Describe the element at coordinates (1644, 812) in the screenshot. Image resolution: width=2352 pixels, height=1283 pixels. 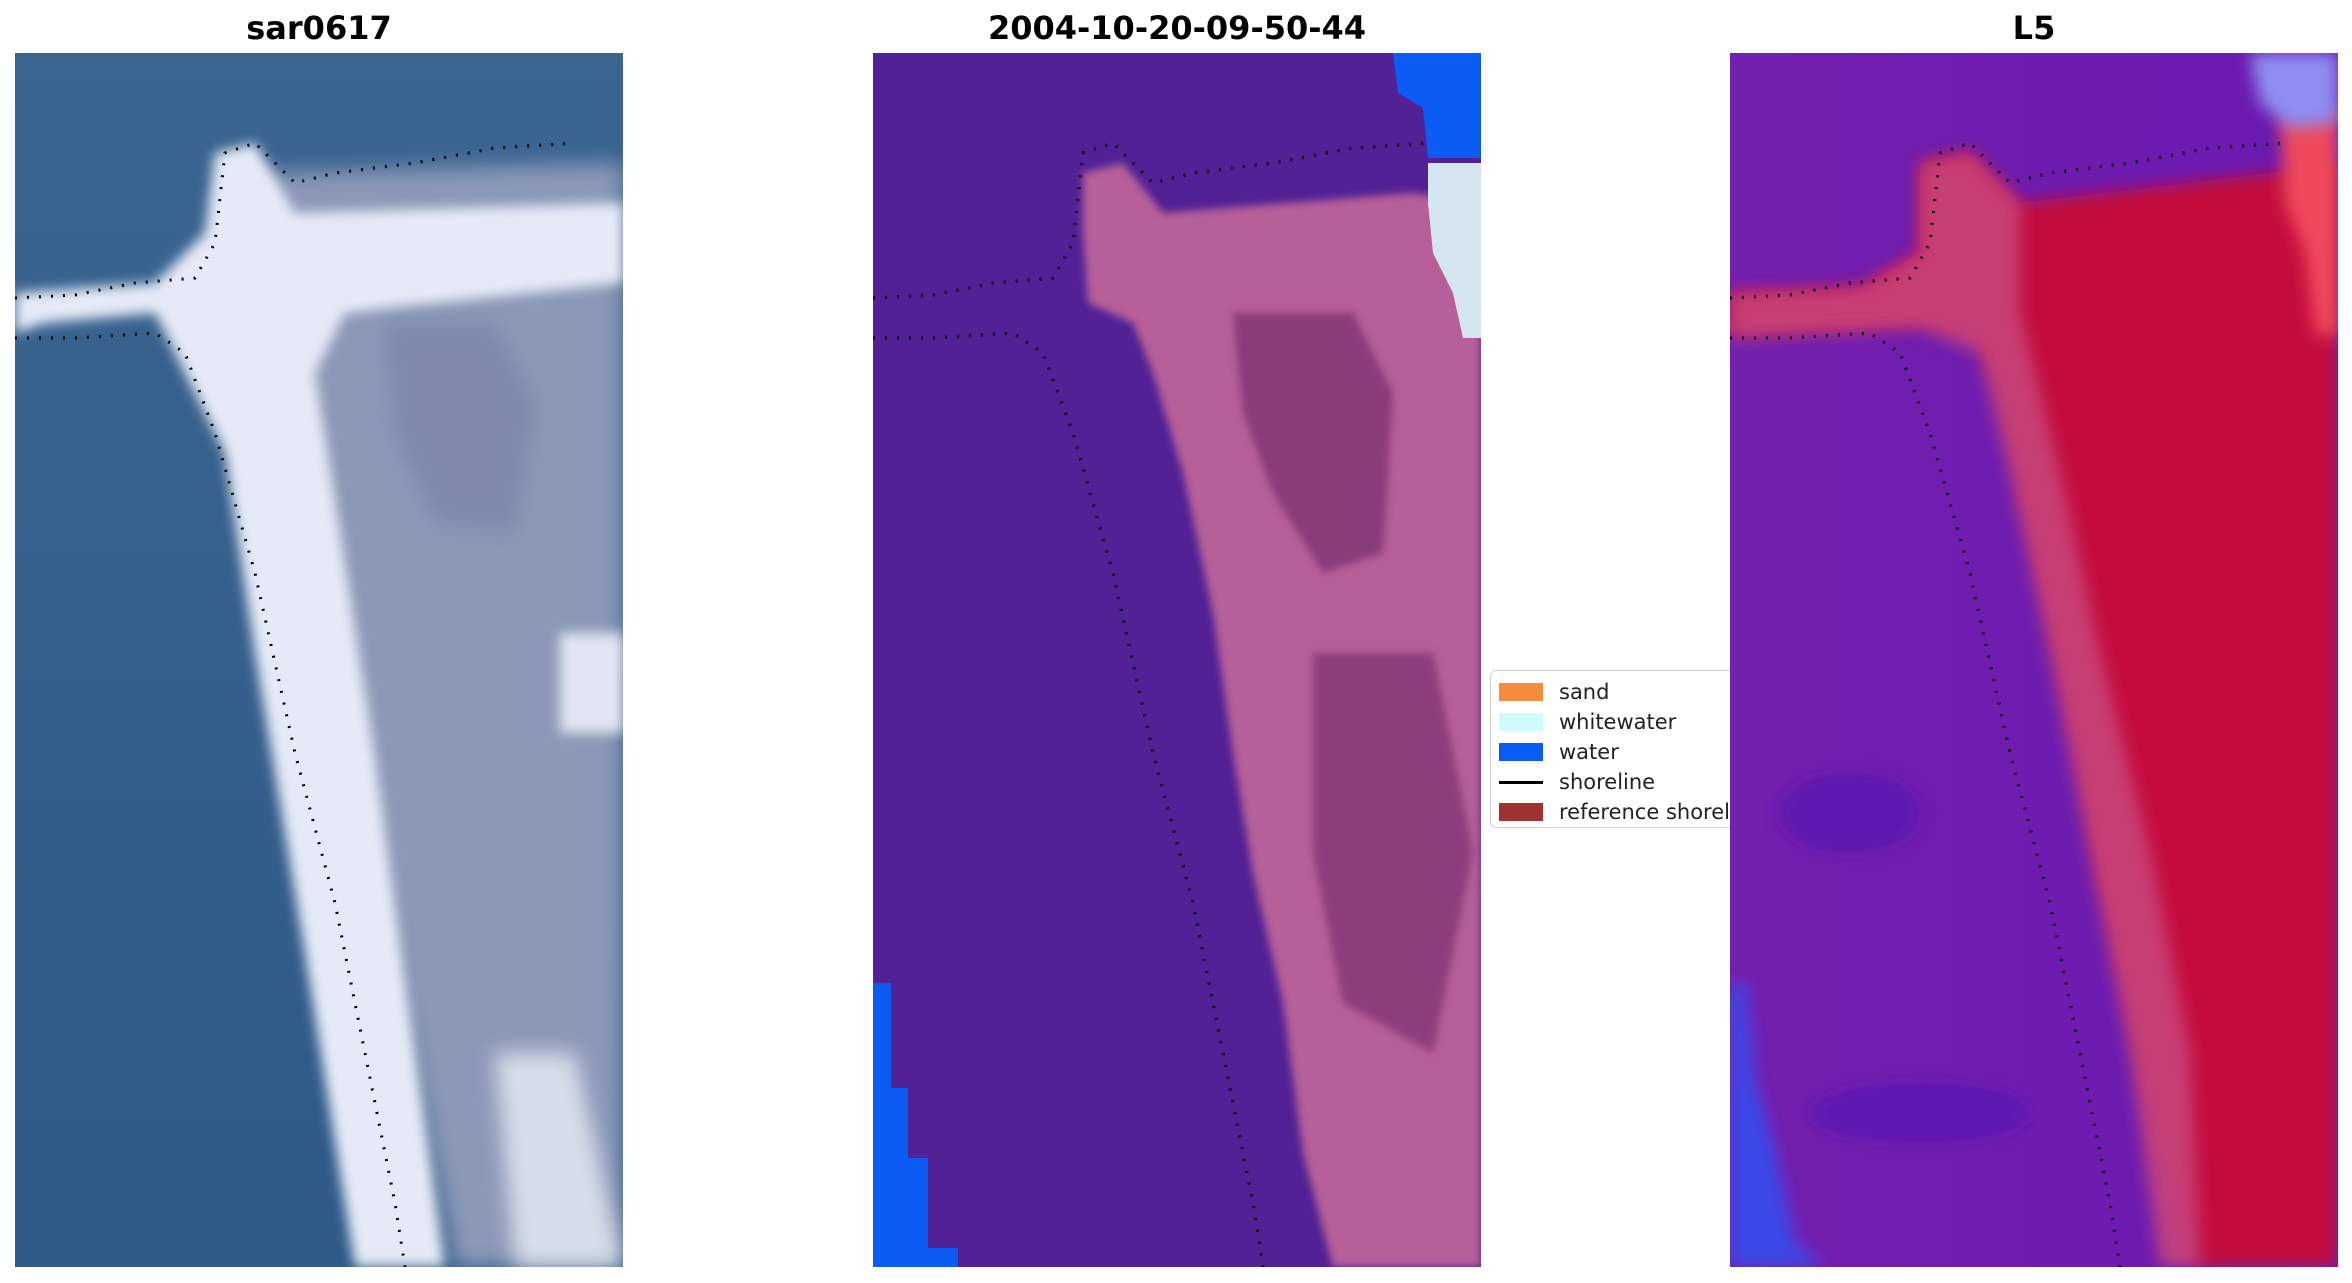
I see `legend-label-reference-shoreline: reference shoreline` at that location.